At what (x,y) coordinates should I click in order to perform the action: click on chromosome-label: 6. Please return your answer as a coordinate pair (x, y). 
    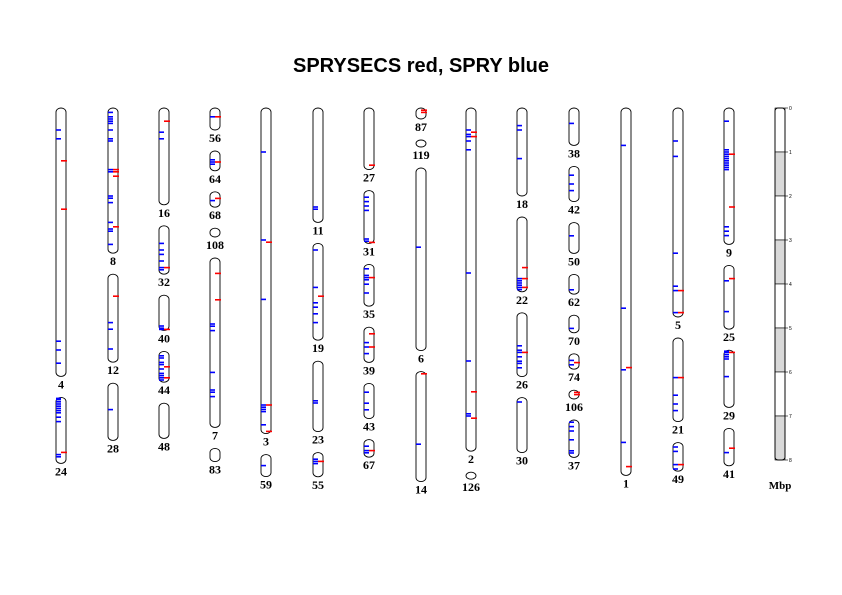
    Looking at the image, I should click on (421, 359).